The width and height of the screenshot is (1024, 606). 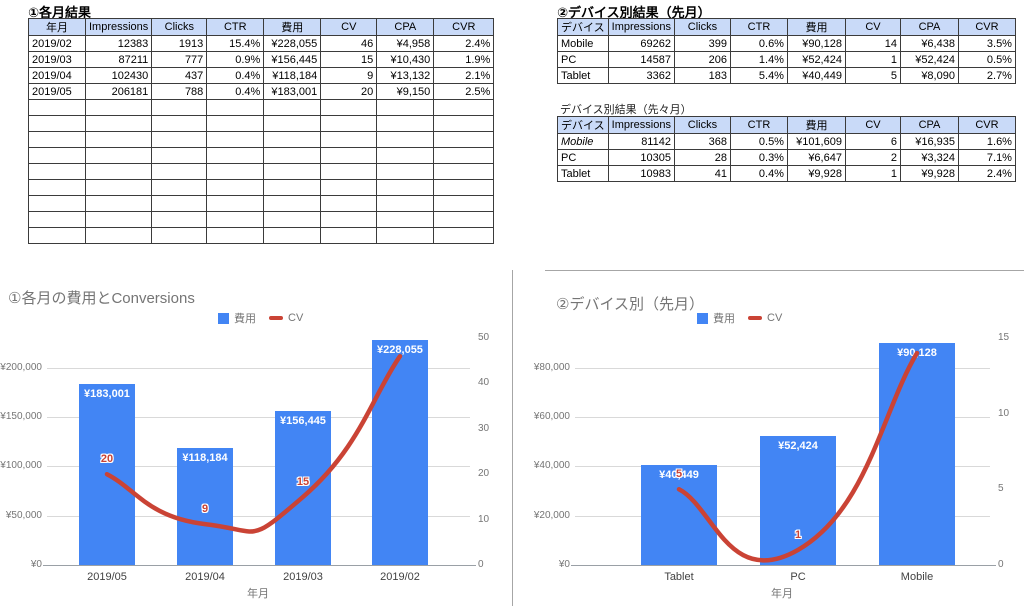 What do you see at coordinates (235, 43) in the screenshot?
I see `table-cell: 15.4%` at bounding box center [235, 43].